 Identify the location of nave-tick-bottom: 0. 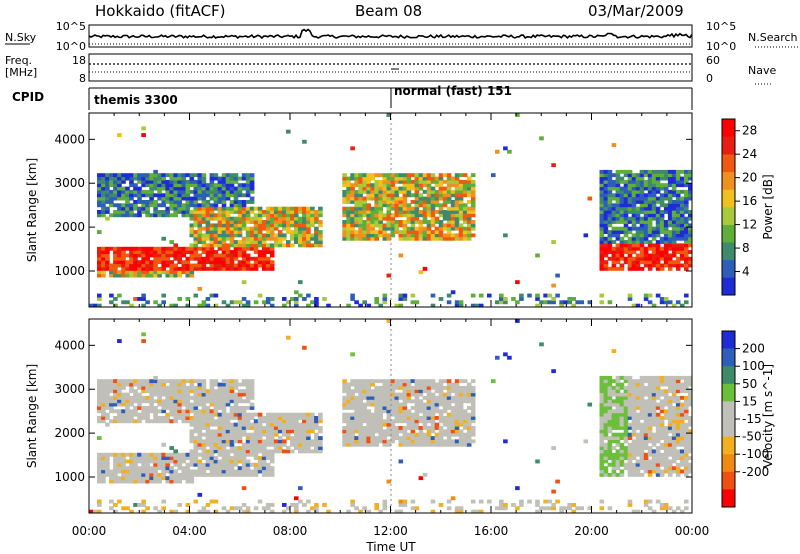
(709, 78).